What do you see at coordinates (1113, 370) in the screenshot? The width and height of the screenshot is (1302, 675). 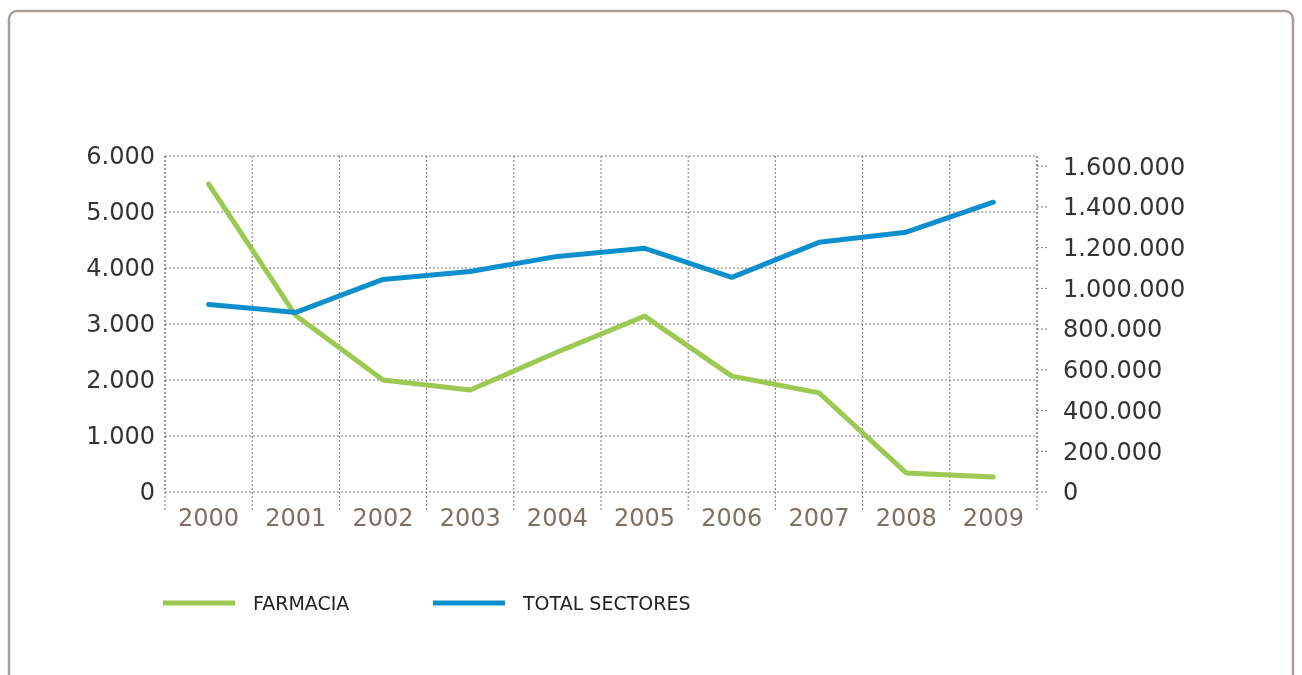 I see `y2-tick-label: 600.000` at bounding box center [1113, 370].